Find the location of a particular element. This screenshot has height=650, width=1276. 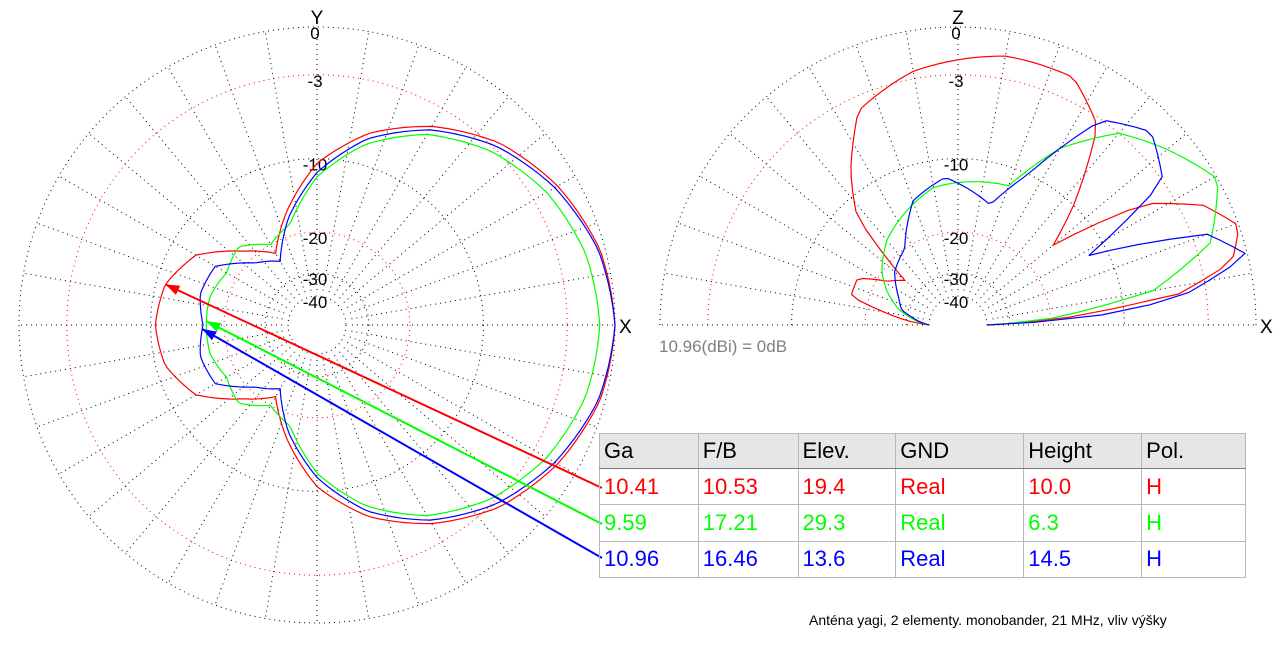

axis-label-top: Y is located at coordinates (317, 18).